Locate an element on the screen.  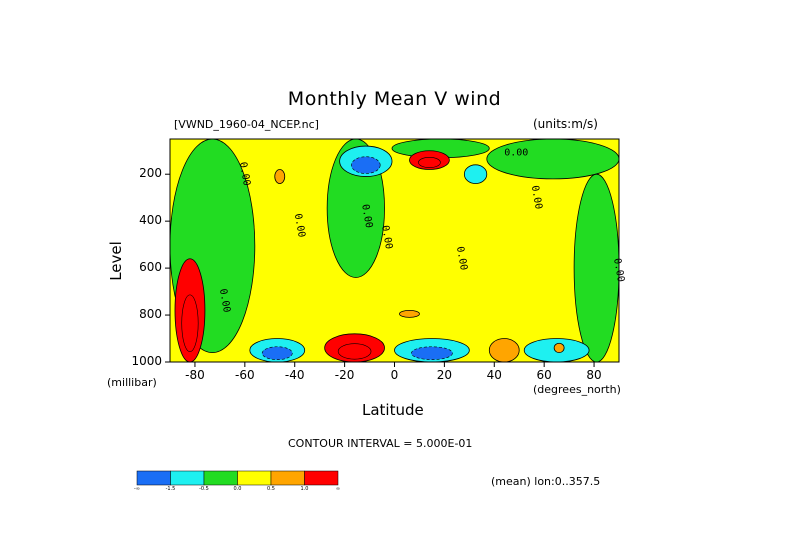
x-tick-label: 20 is located at coordinates (444, 375).